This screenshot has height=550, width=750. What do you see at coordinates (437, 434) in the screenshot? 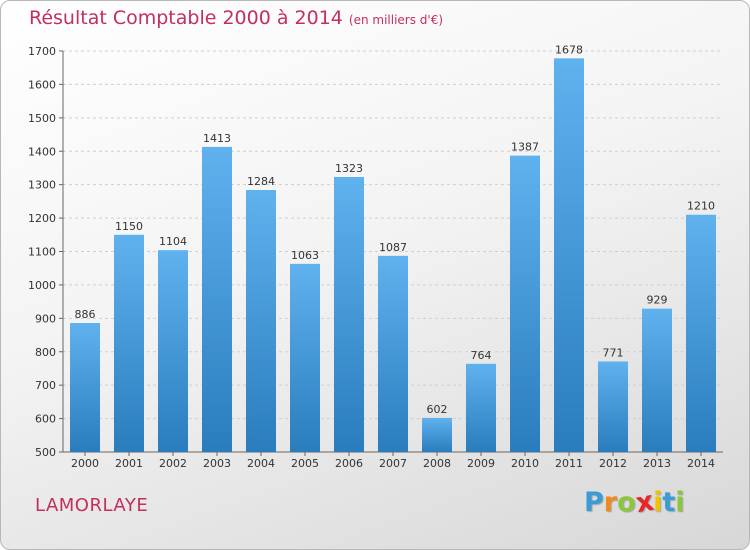
I see `bar-2008` at bounding box center [437, 434].